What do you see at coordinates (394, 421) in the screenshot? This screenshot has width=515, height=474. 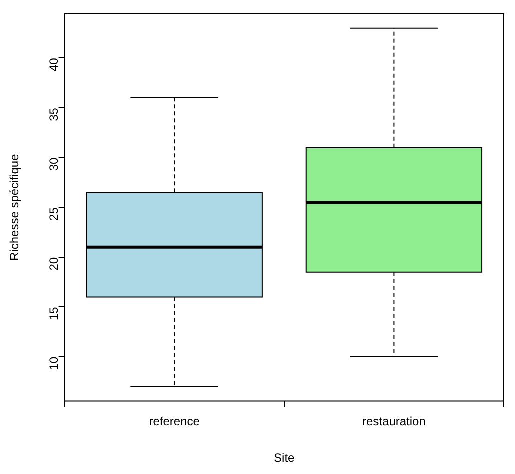 I see `x-tick-label: restauration` at bounding box center [394, 421].